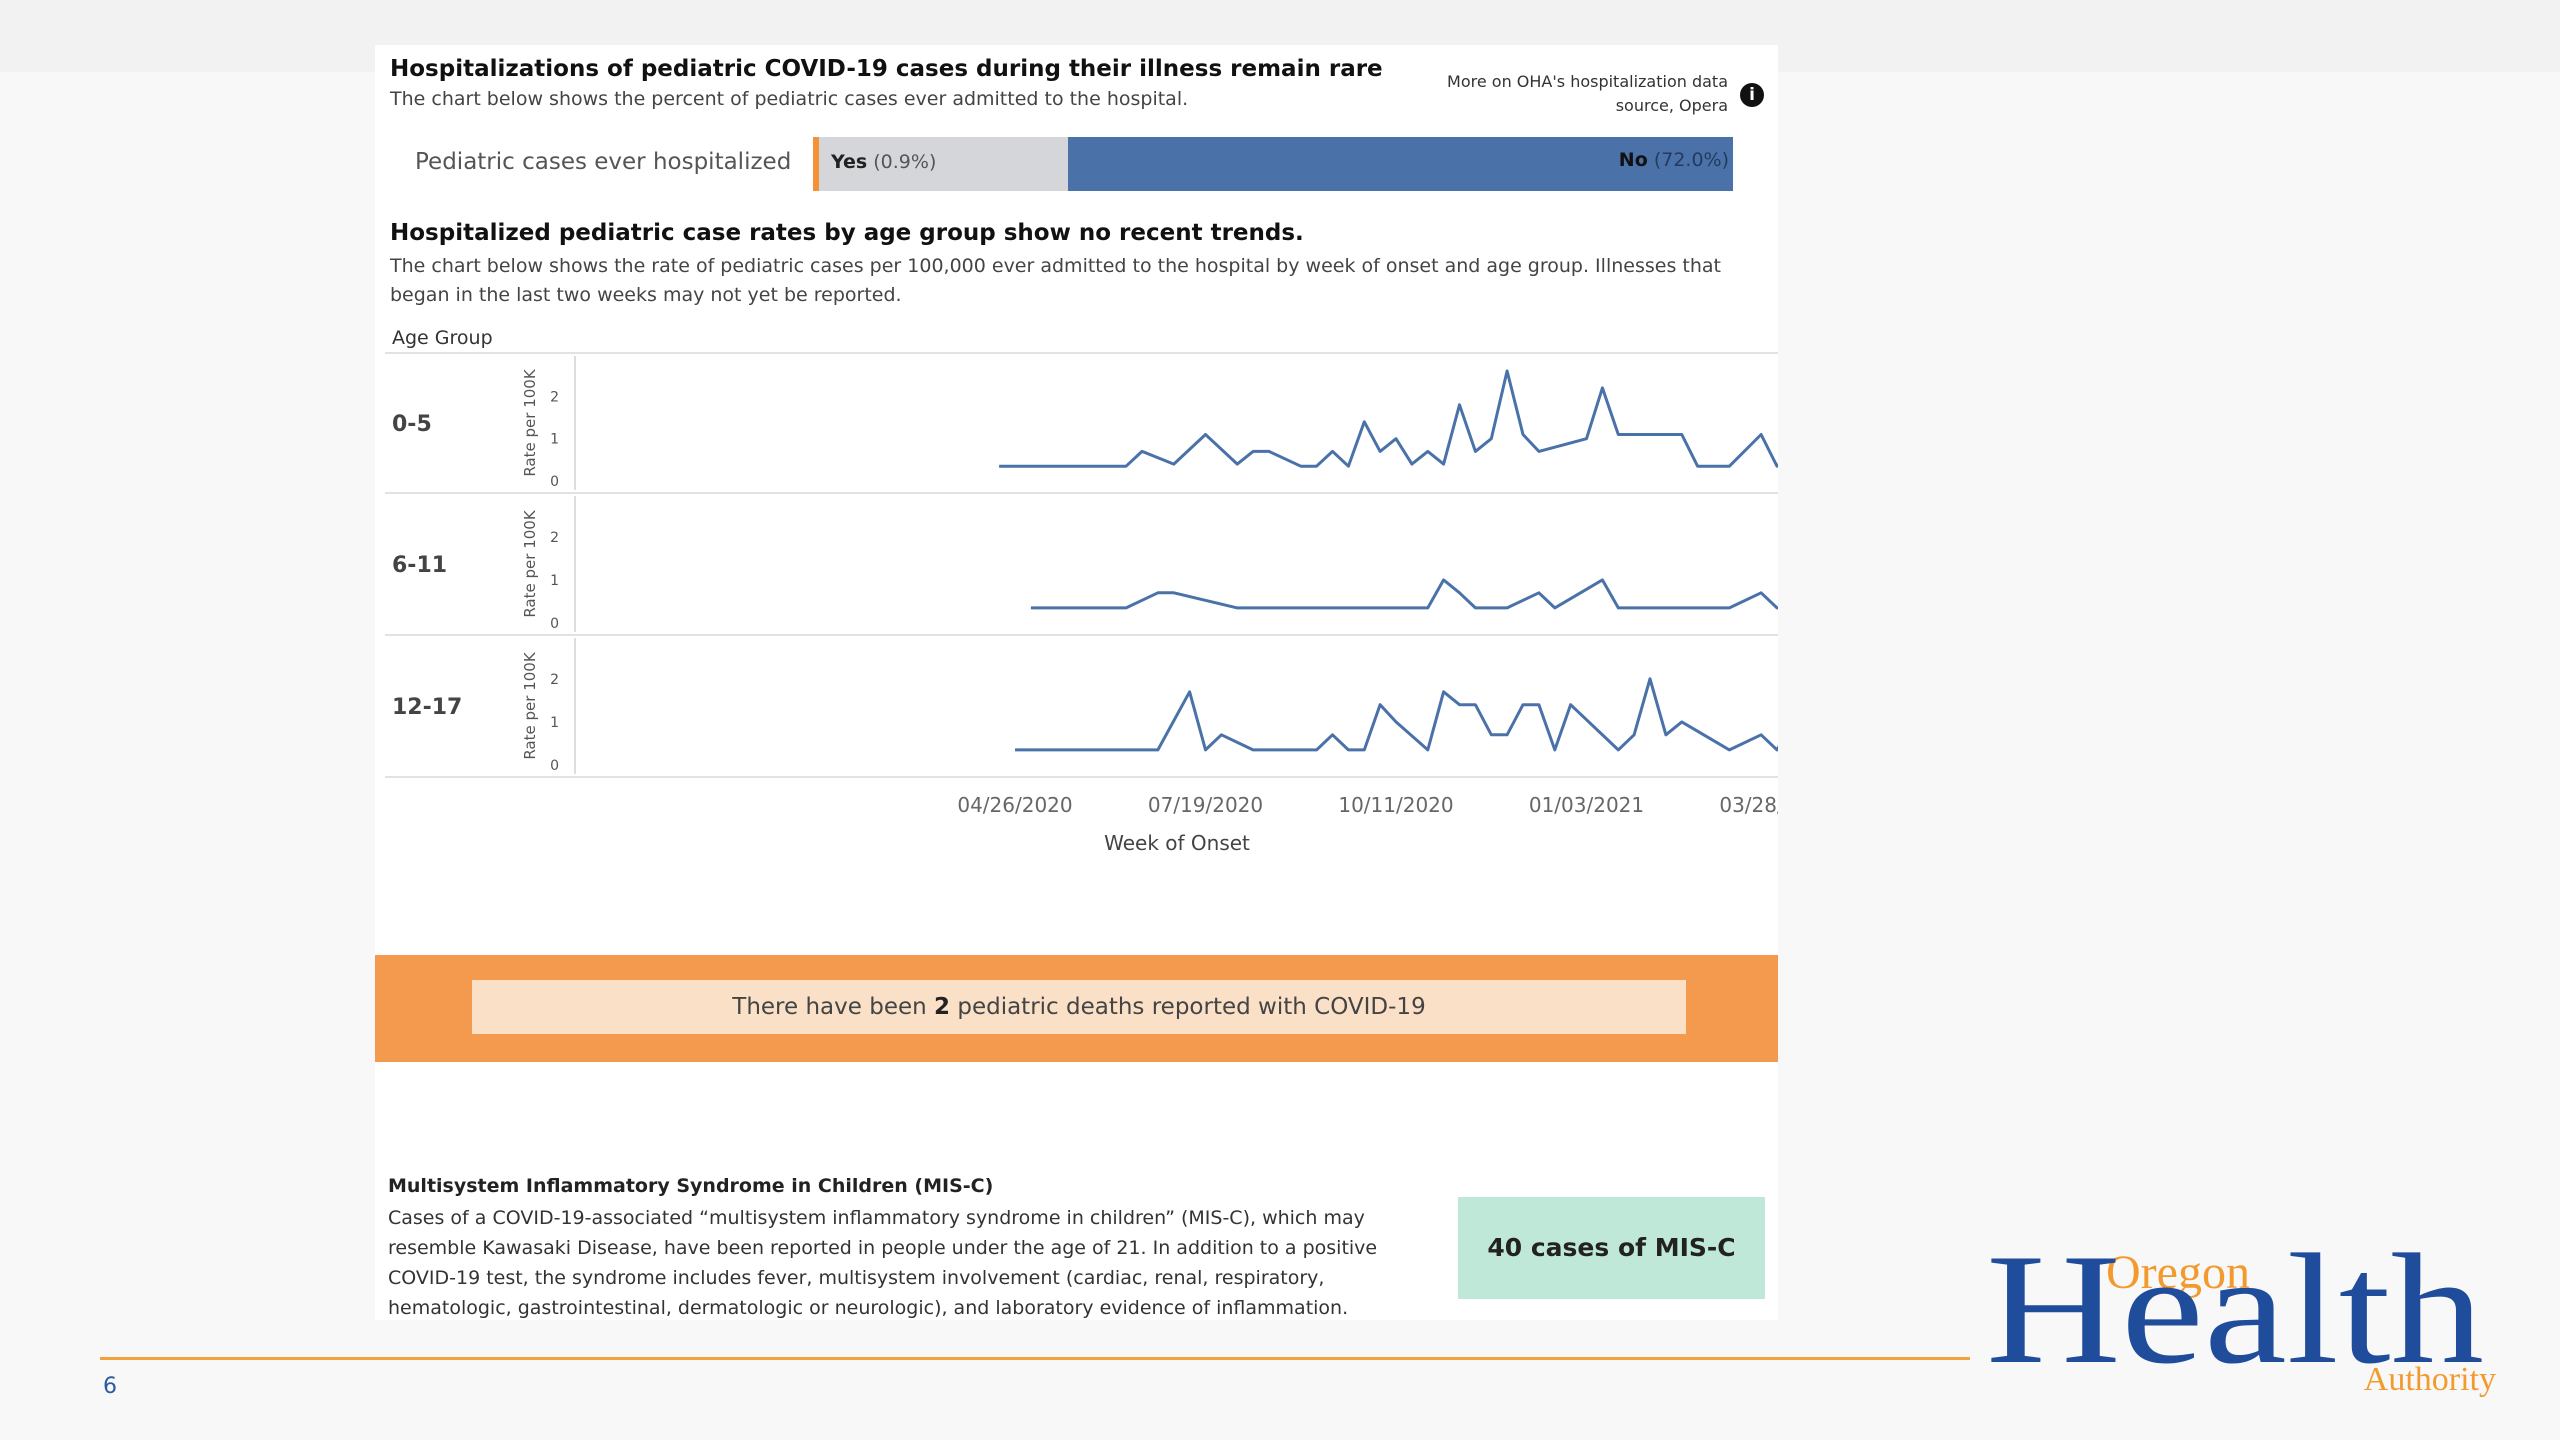 The image size is (2560, 1440). What do you see at coordinates (1014, 805) in the screenshot?
I see `x-tick-label: 04/26/2020` at bounding box center [1014, 805].